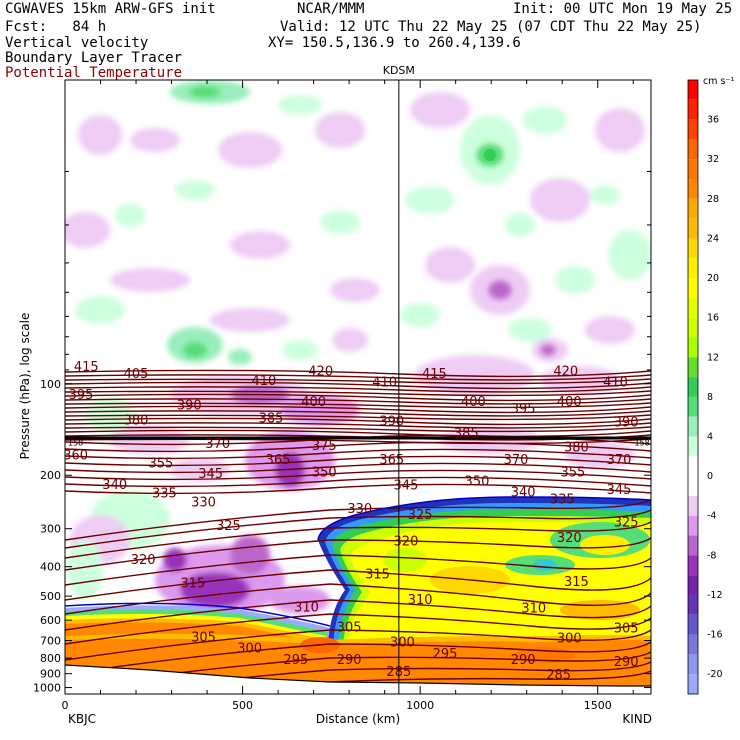 Image resolution: width=740 pixels, height=740 pixels. Describe the element at coordinates (136, 420) in the screenshot. I see `isentrope-label: 380` at that location.